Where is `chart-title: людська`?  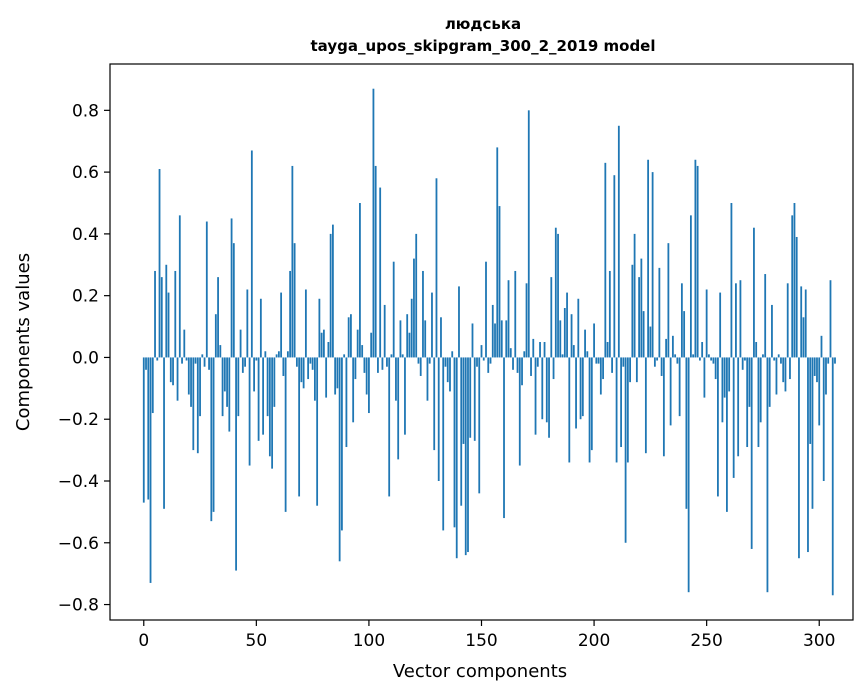 chart-title: людська is located at coordinates (483, 24).